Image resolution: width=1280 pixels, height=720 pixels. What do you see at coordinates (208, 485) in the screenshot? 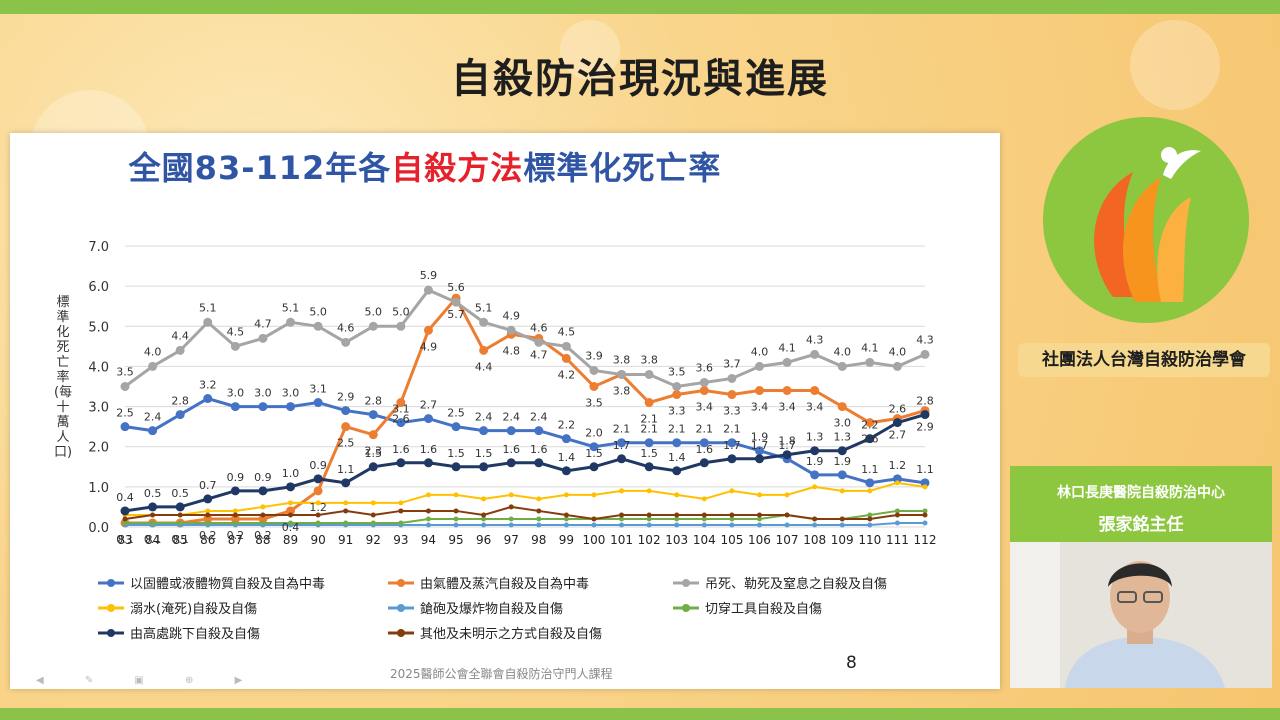
I see `data-label: 0.7` at bounding box center [208, 485].